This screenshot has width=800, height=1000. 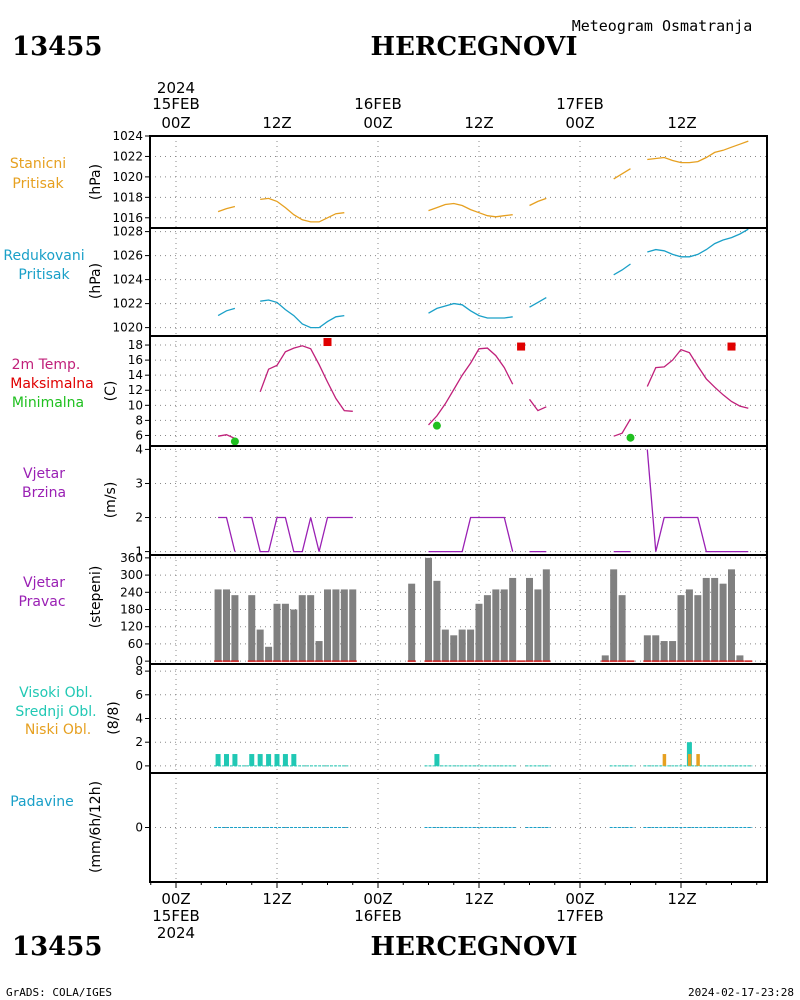 I want to click on footer-station-name: HERCEGNOVI, so click(x=474, y=947).